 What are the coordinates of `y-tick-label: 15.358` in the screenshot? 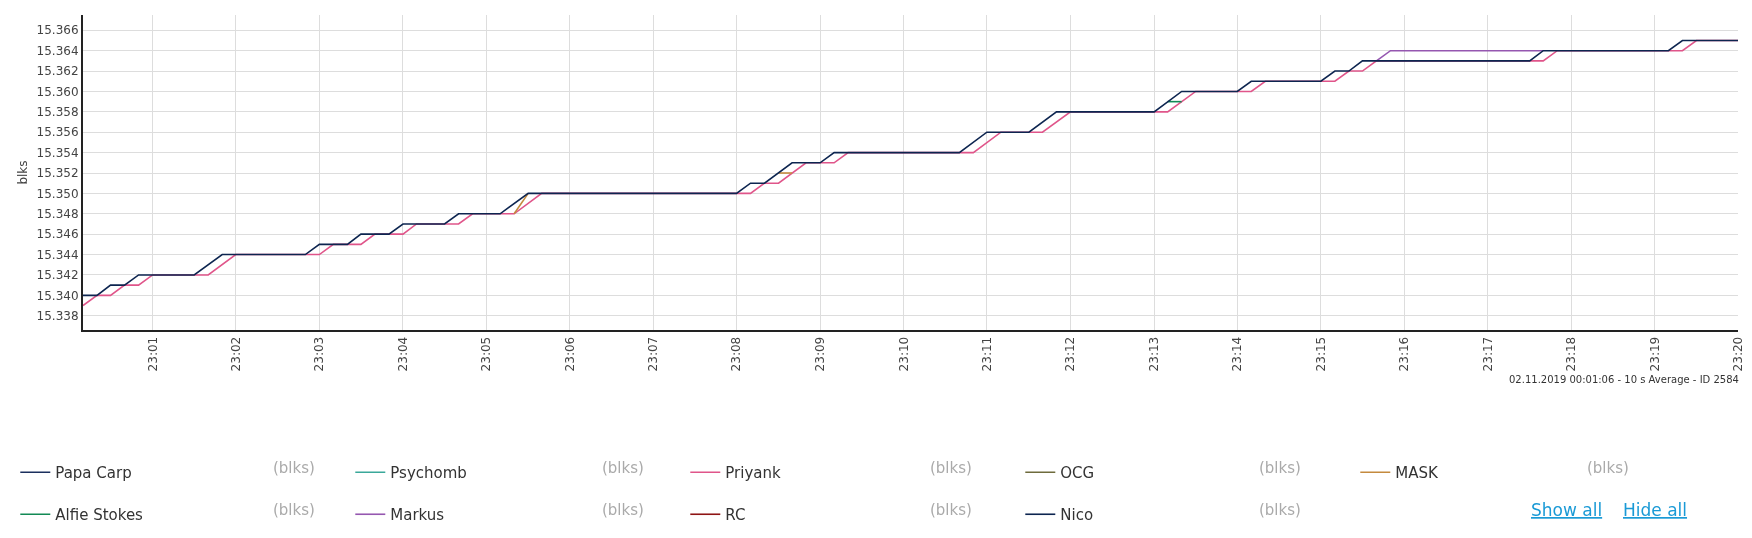 It's located at (57, 112).